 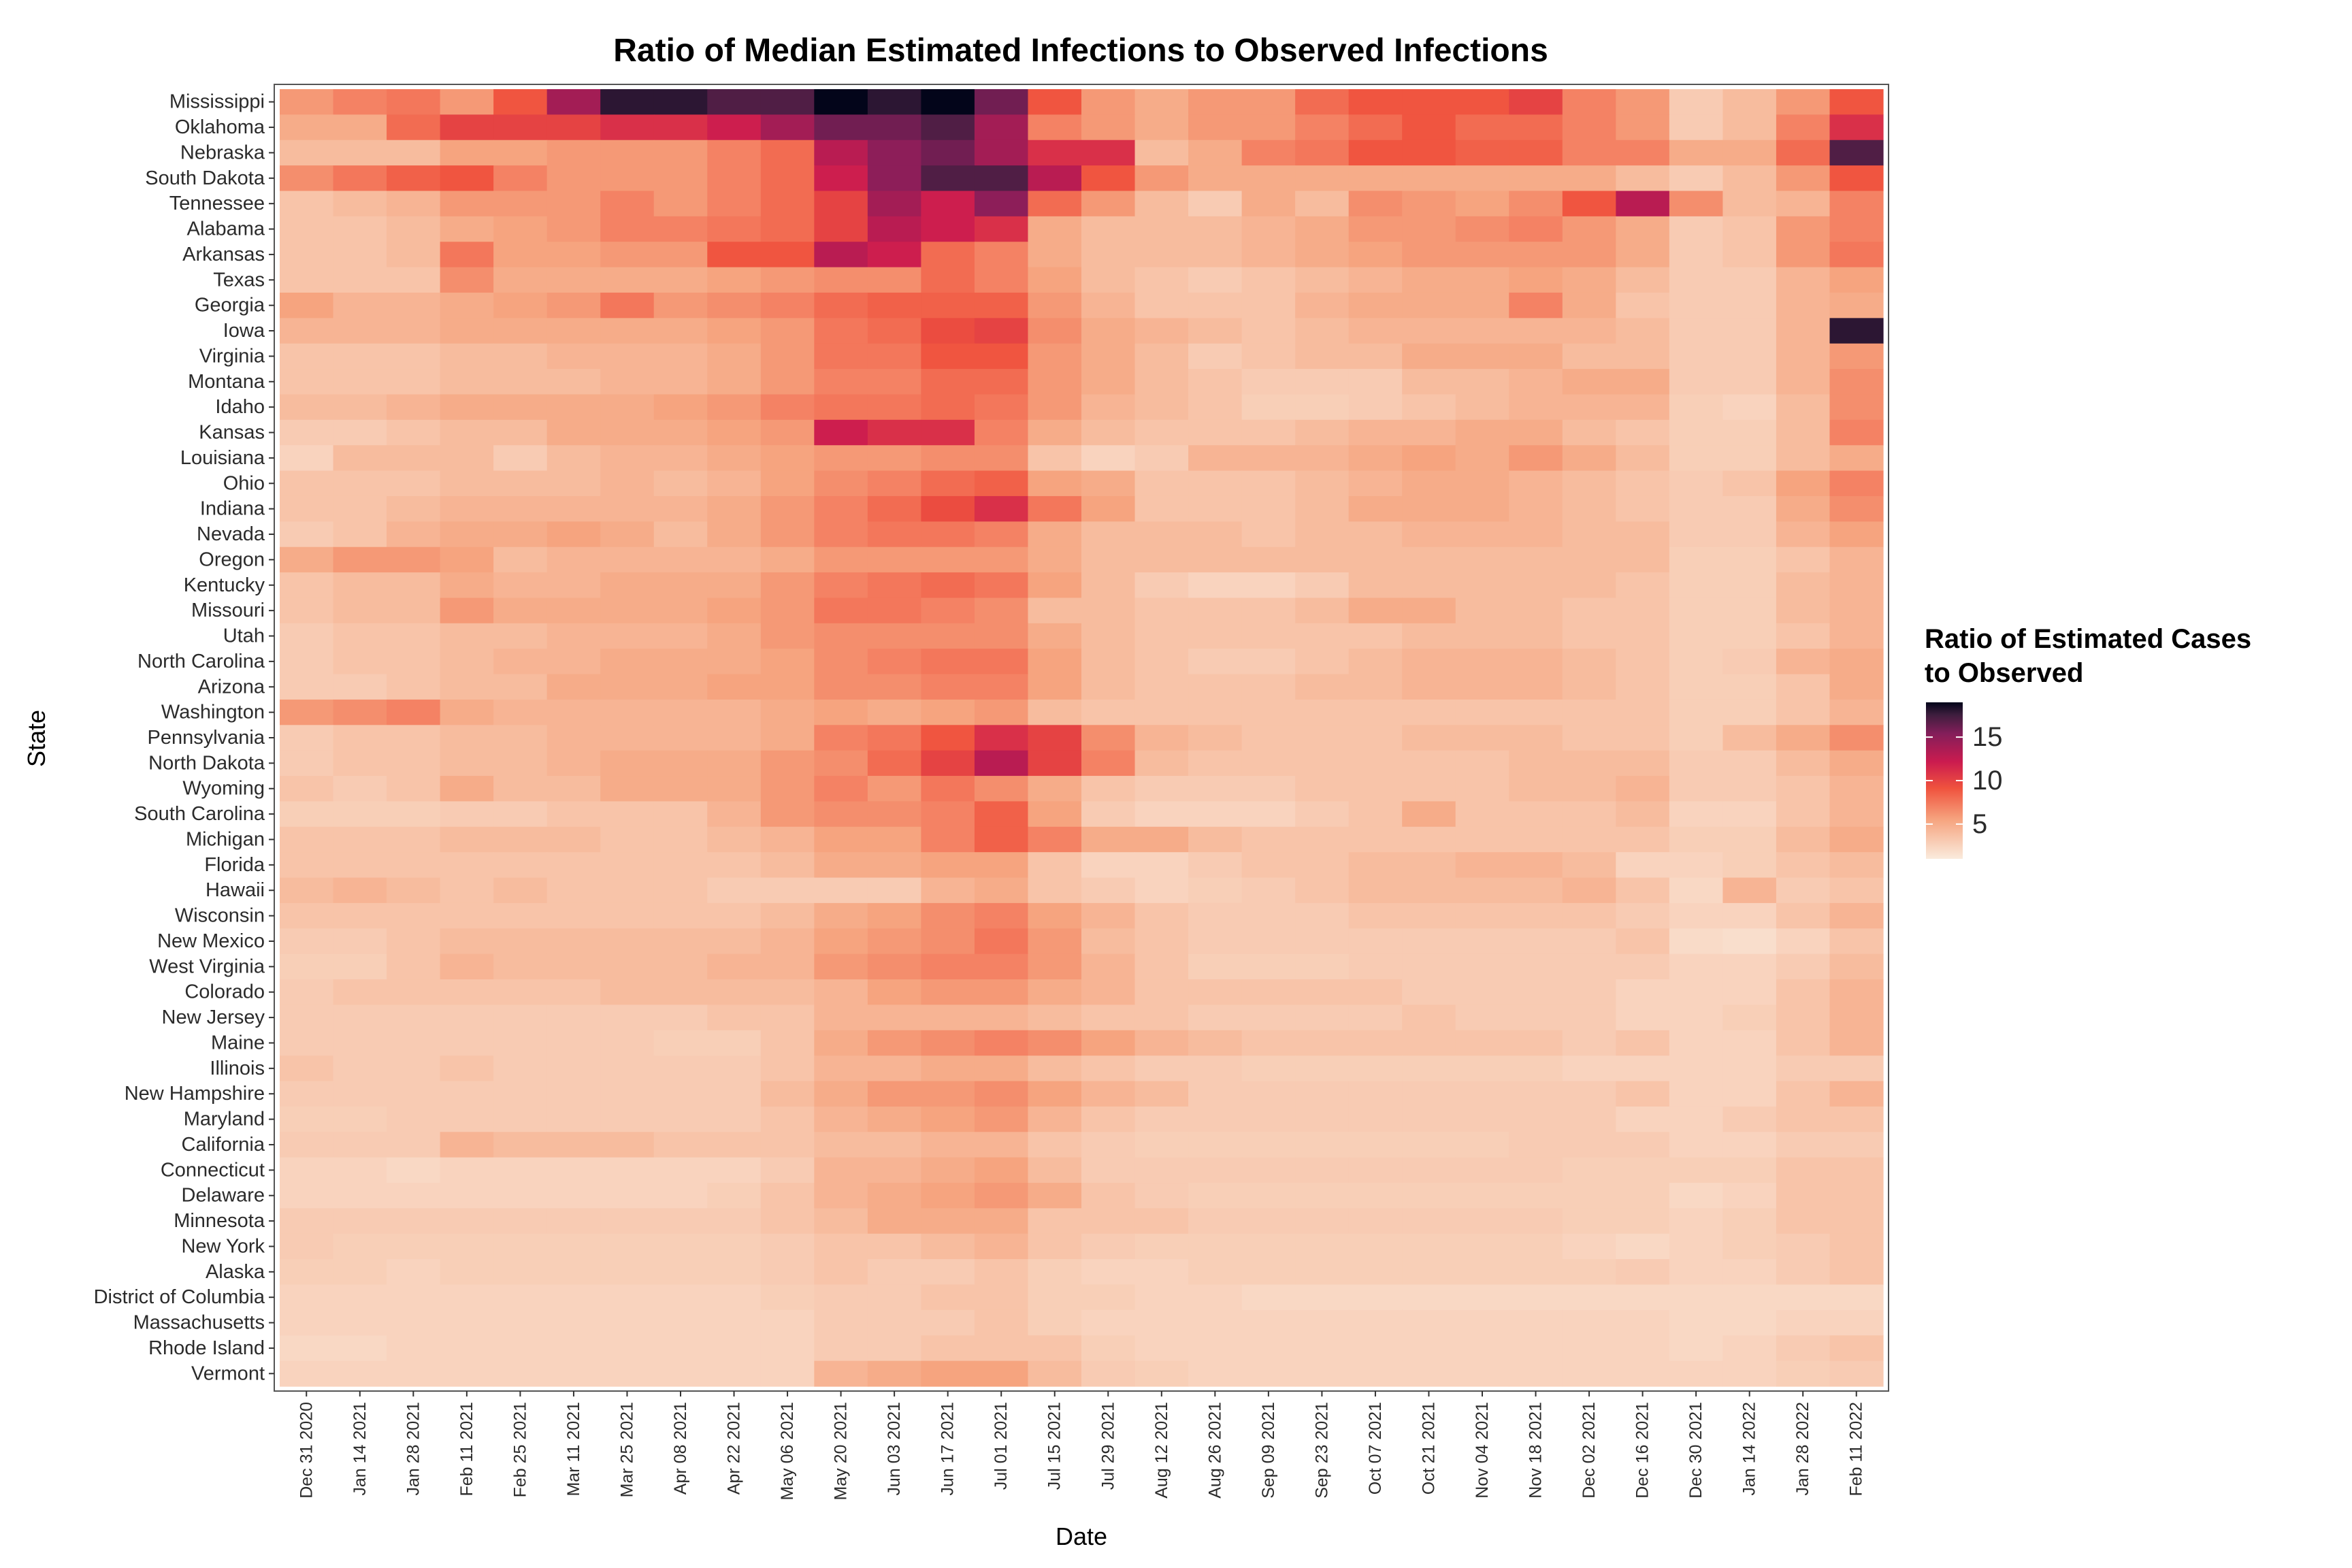 I want to click on y-tick-label: Kansas, so click(x=232, y=433).